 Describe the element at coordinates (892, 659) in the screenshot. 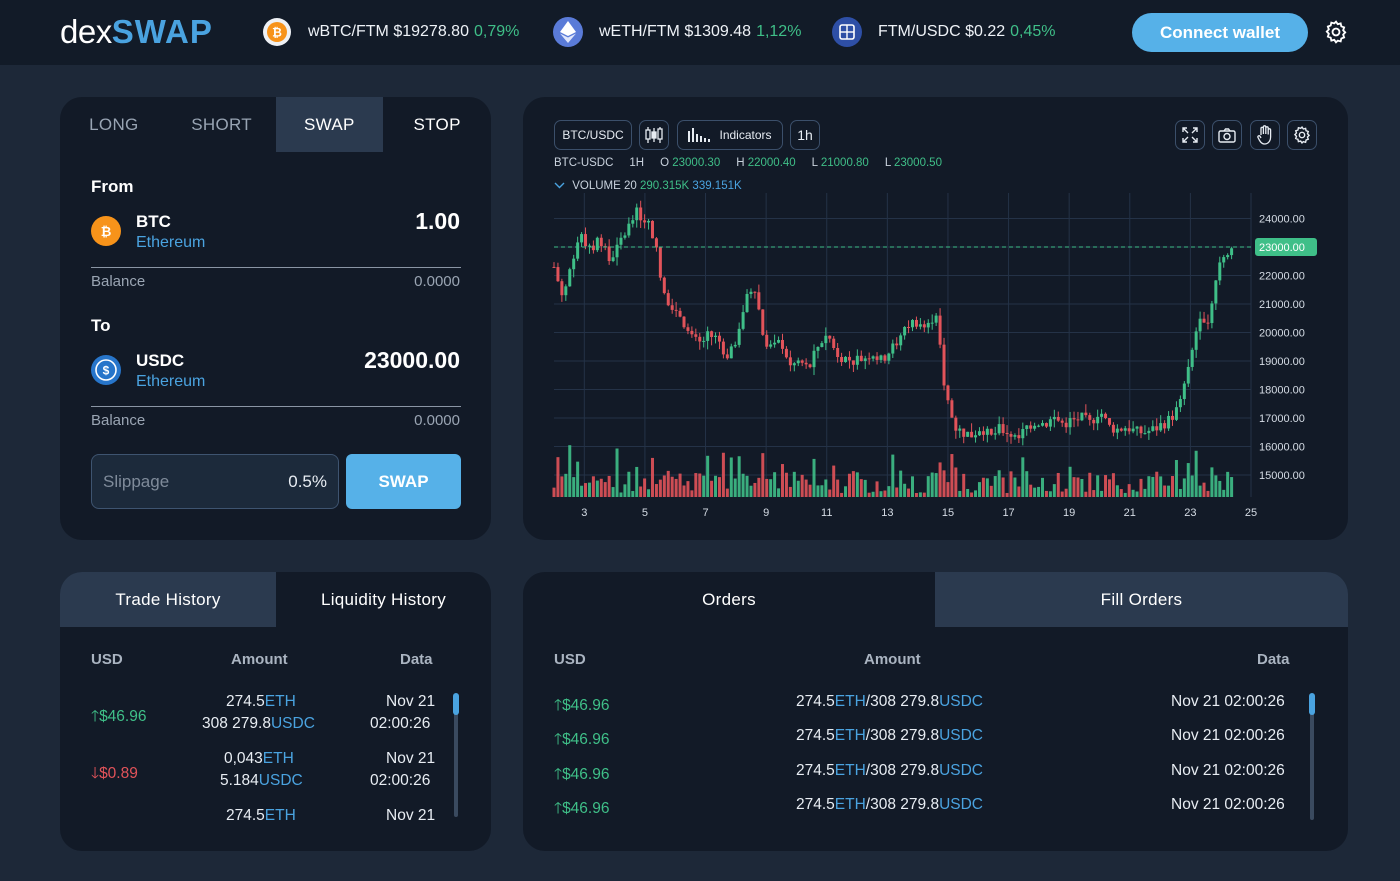

I see `column-header-amount: Amount` at that location.